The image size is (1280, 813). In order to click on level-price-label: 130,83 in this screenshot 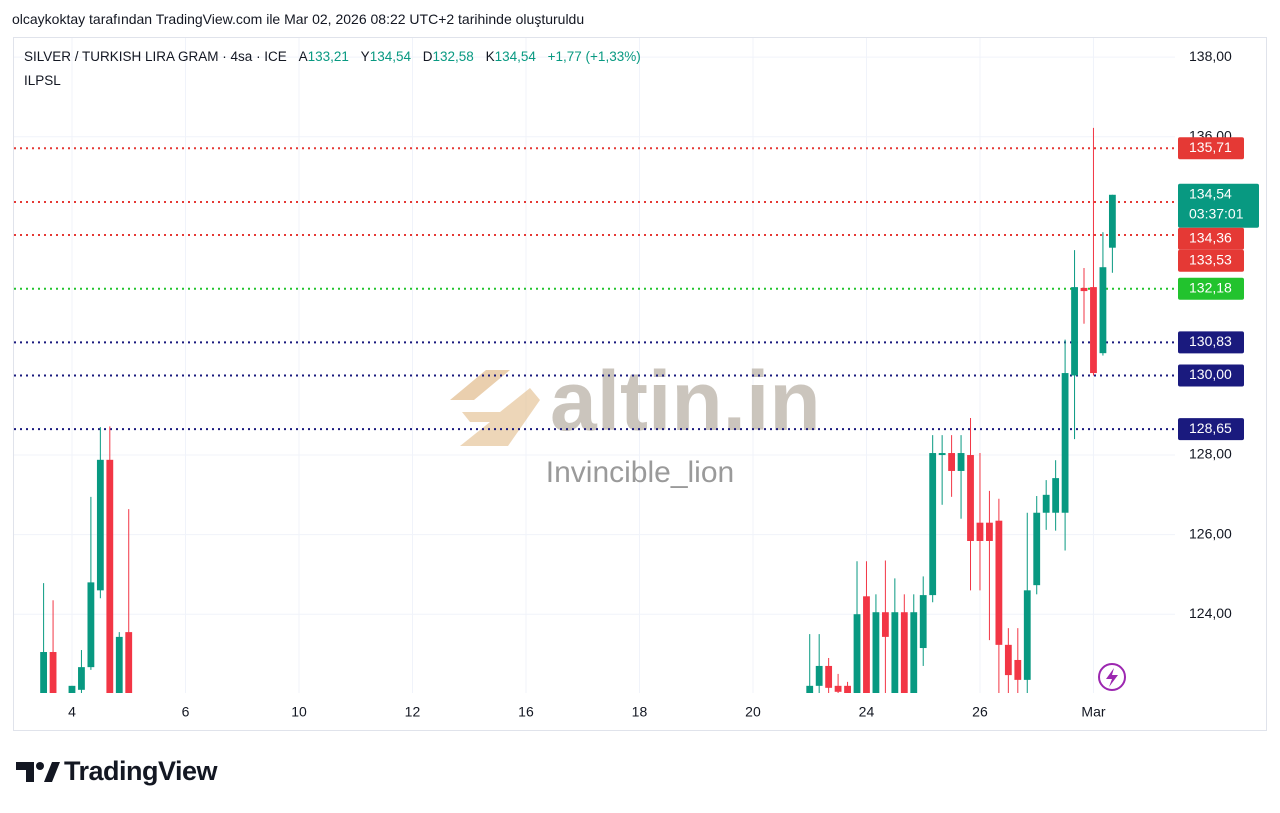, I will do `click(1210, 341)`.